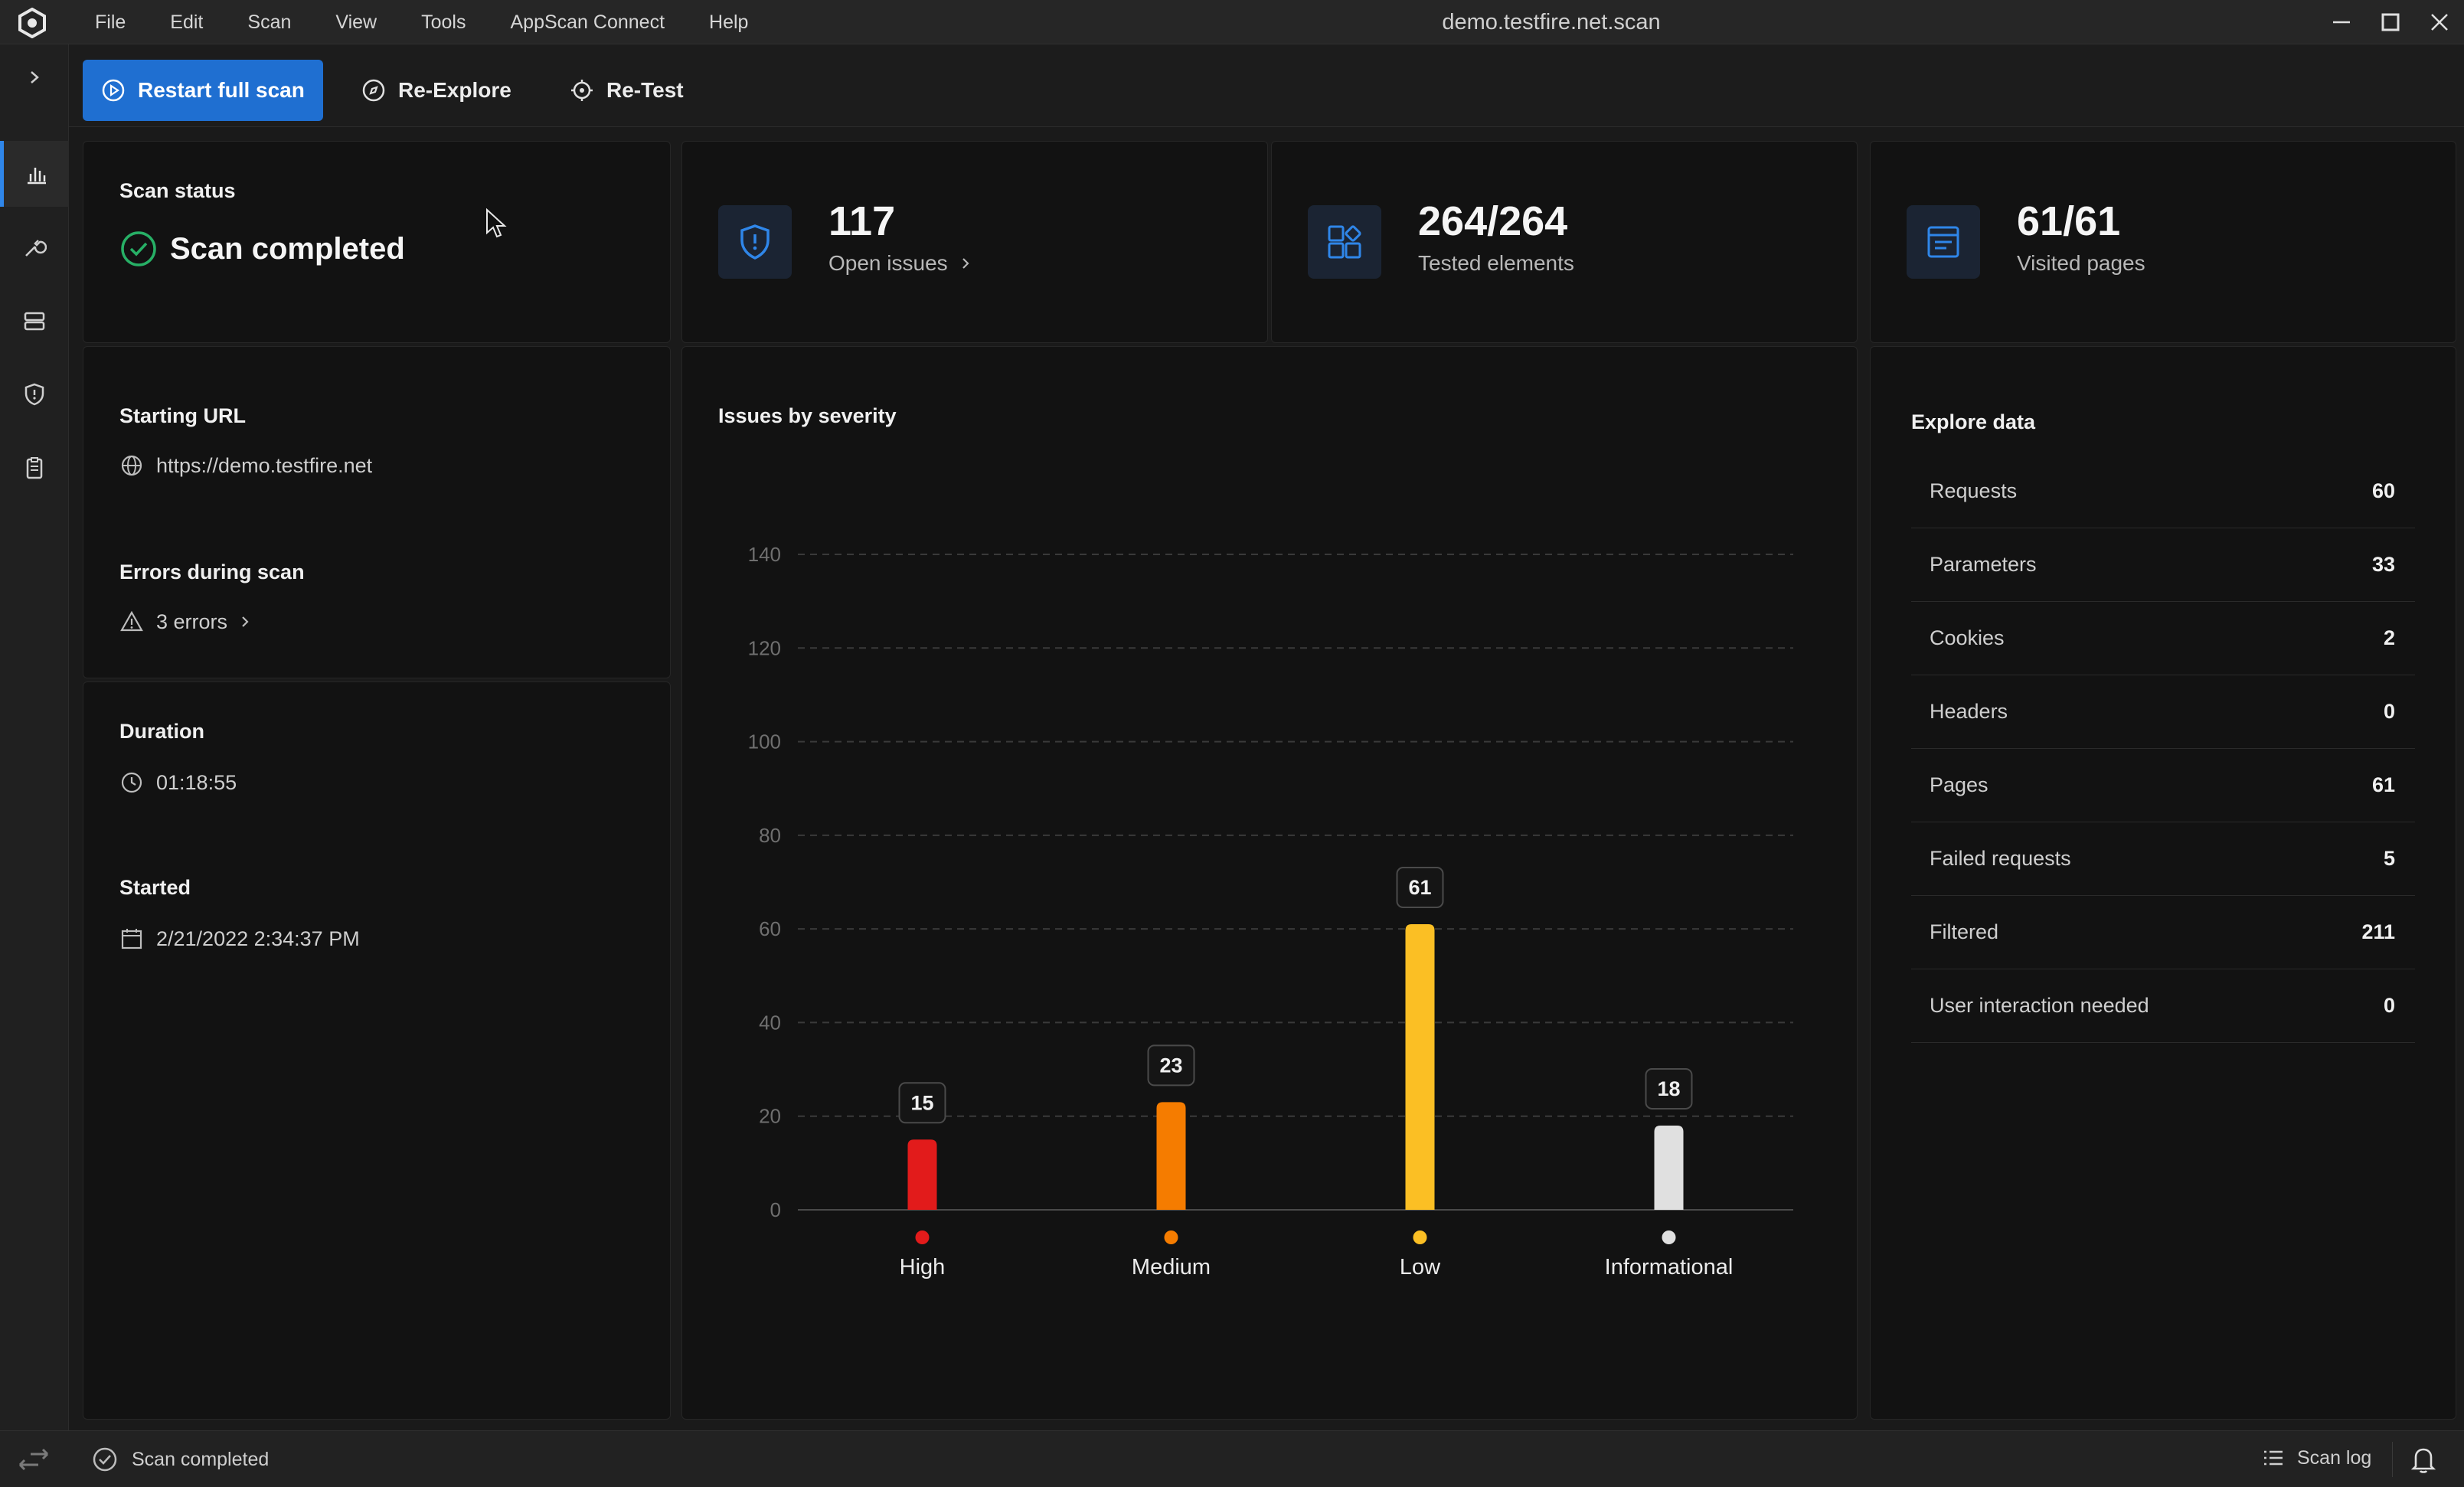 The height and width of the screenshot is (1487, 2464). Describe the element at coordinates (1171, 1267) in the screenshot. I see `x-tick-label: Medium` at that location.